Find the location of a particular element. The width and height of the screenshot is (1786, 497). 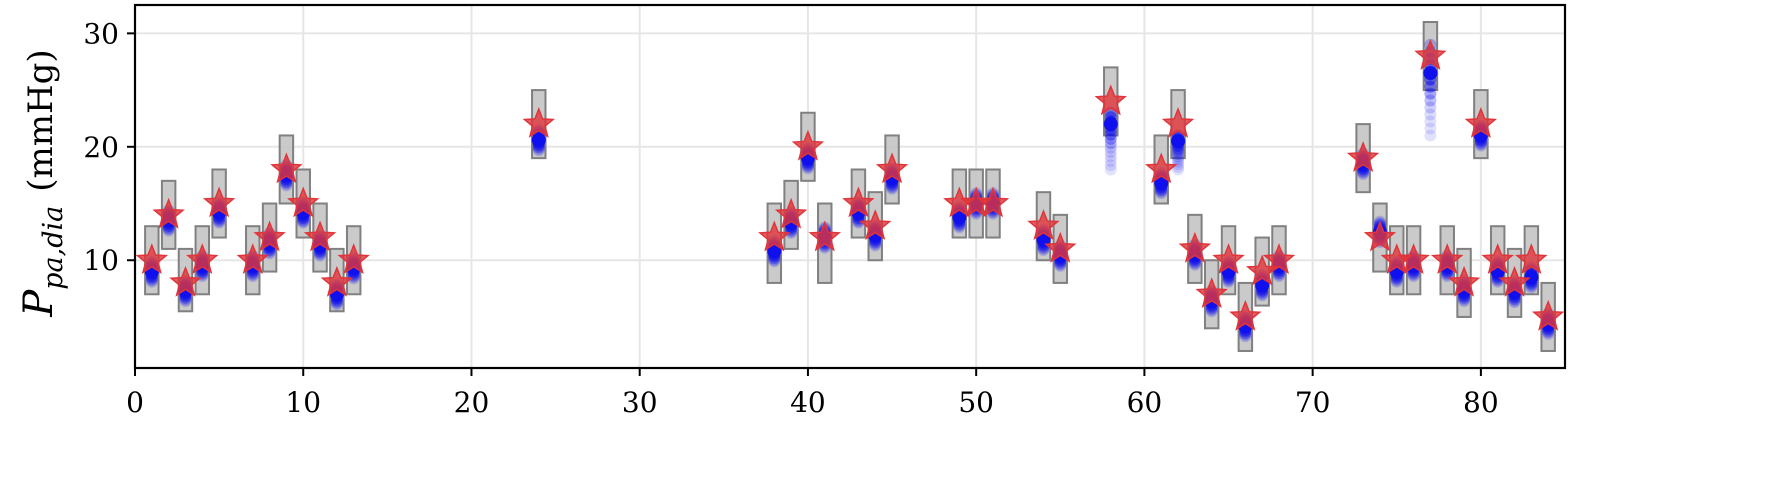

y-tick-label: 20 is located at coordinates (101, 147).